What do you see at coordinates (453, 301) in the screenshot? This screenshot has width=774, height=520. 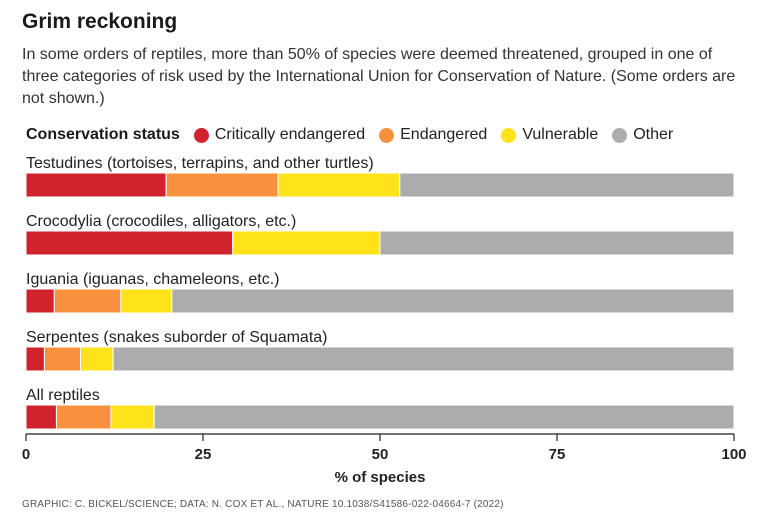 I see `bar-segment-iguania-other` at bounding box center [453, 301].